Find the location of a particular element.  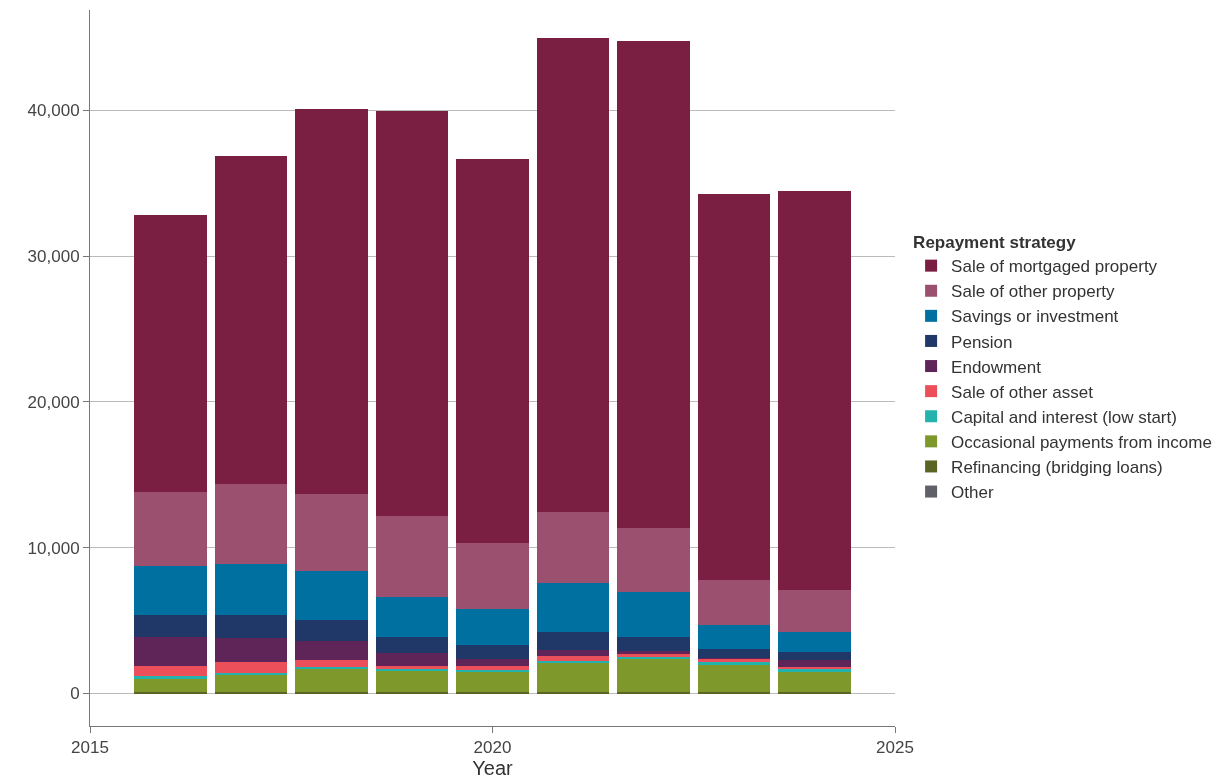

y-tick-label: 20,000 is located at coordinates (53, 402).